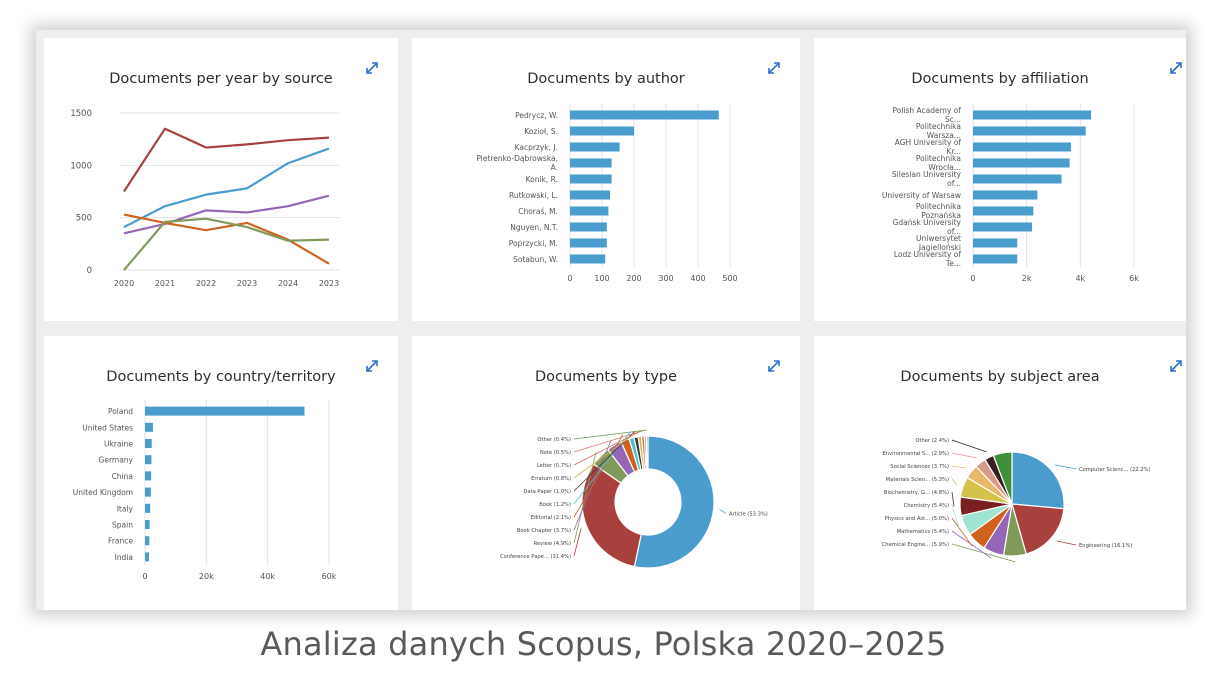 The width and height of the screenshot is (1207, 681). Describe the element at coordinates (1114, 470) in the screenshot. I see `slice-label: Computer Scienc... (22.2%)` at that location.